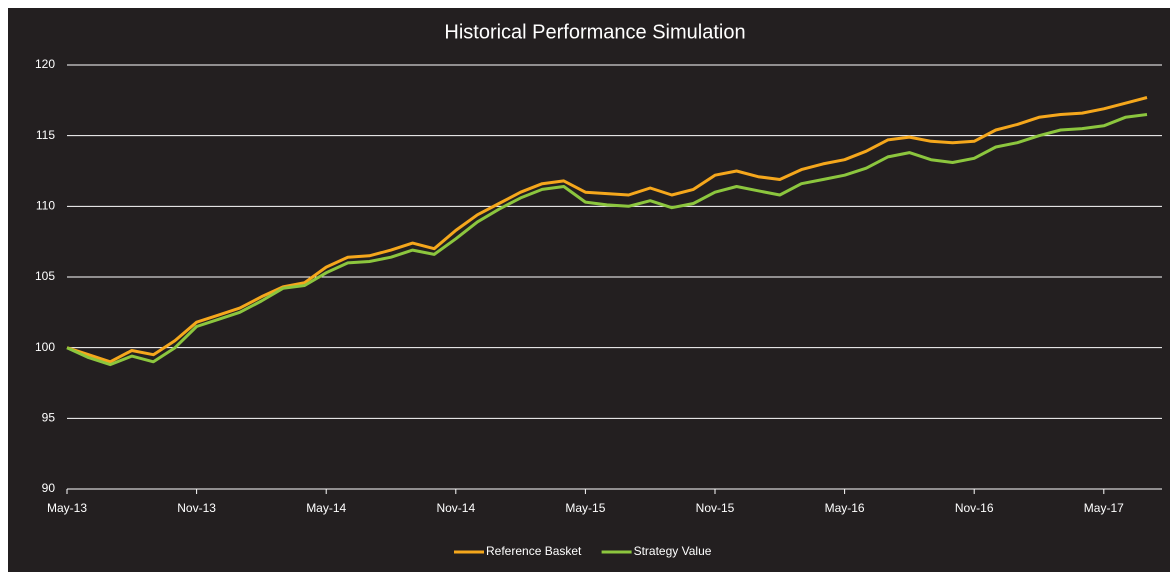 This screenshot has height=572, width=1170. Describe the element at coordinates (45, 64) in the screenshot. I see `y-tick-label: 120` at that location.